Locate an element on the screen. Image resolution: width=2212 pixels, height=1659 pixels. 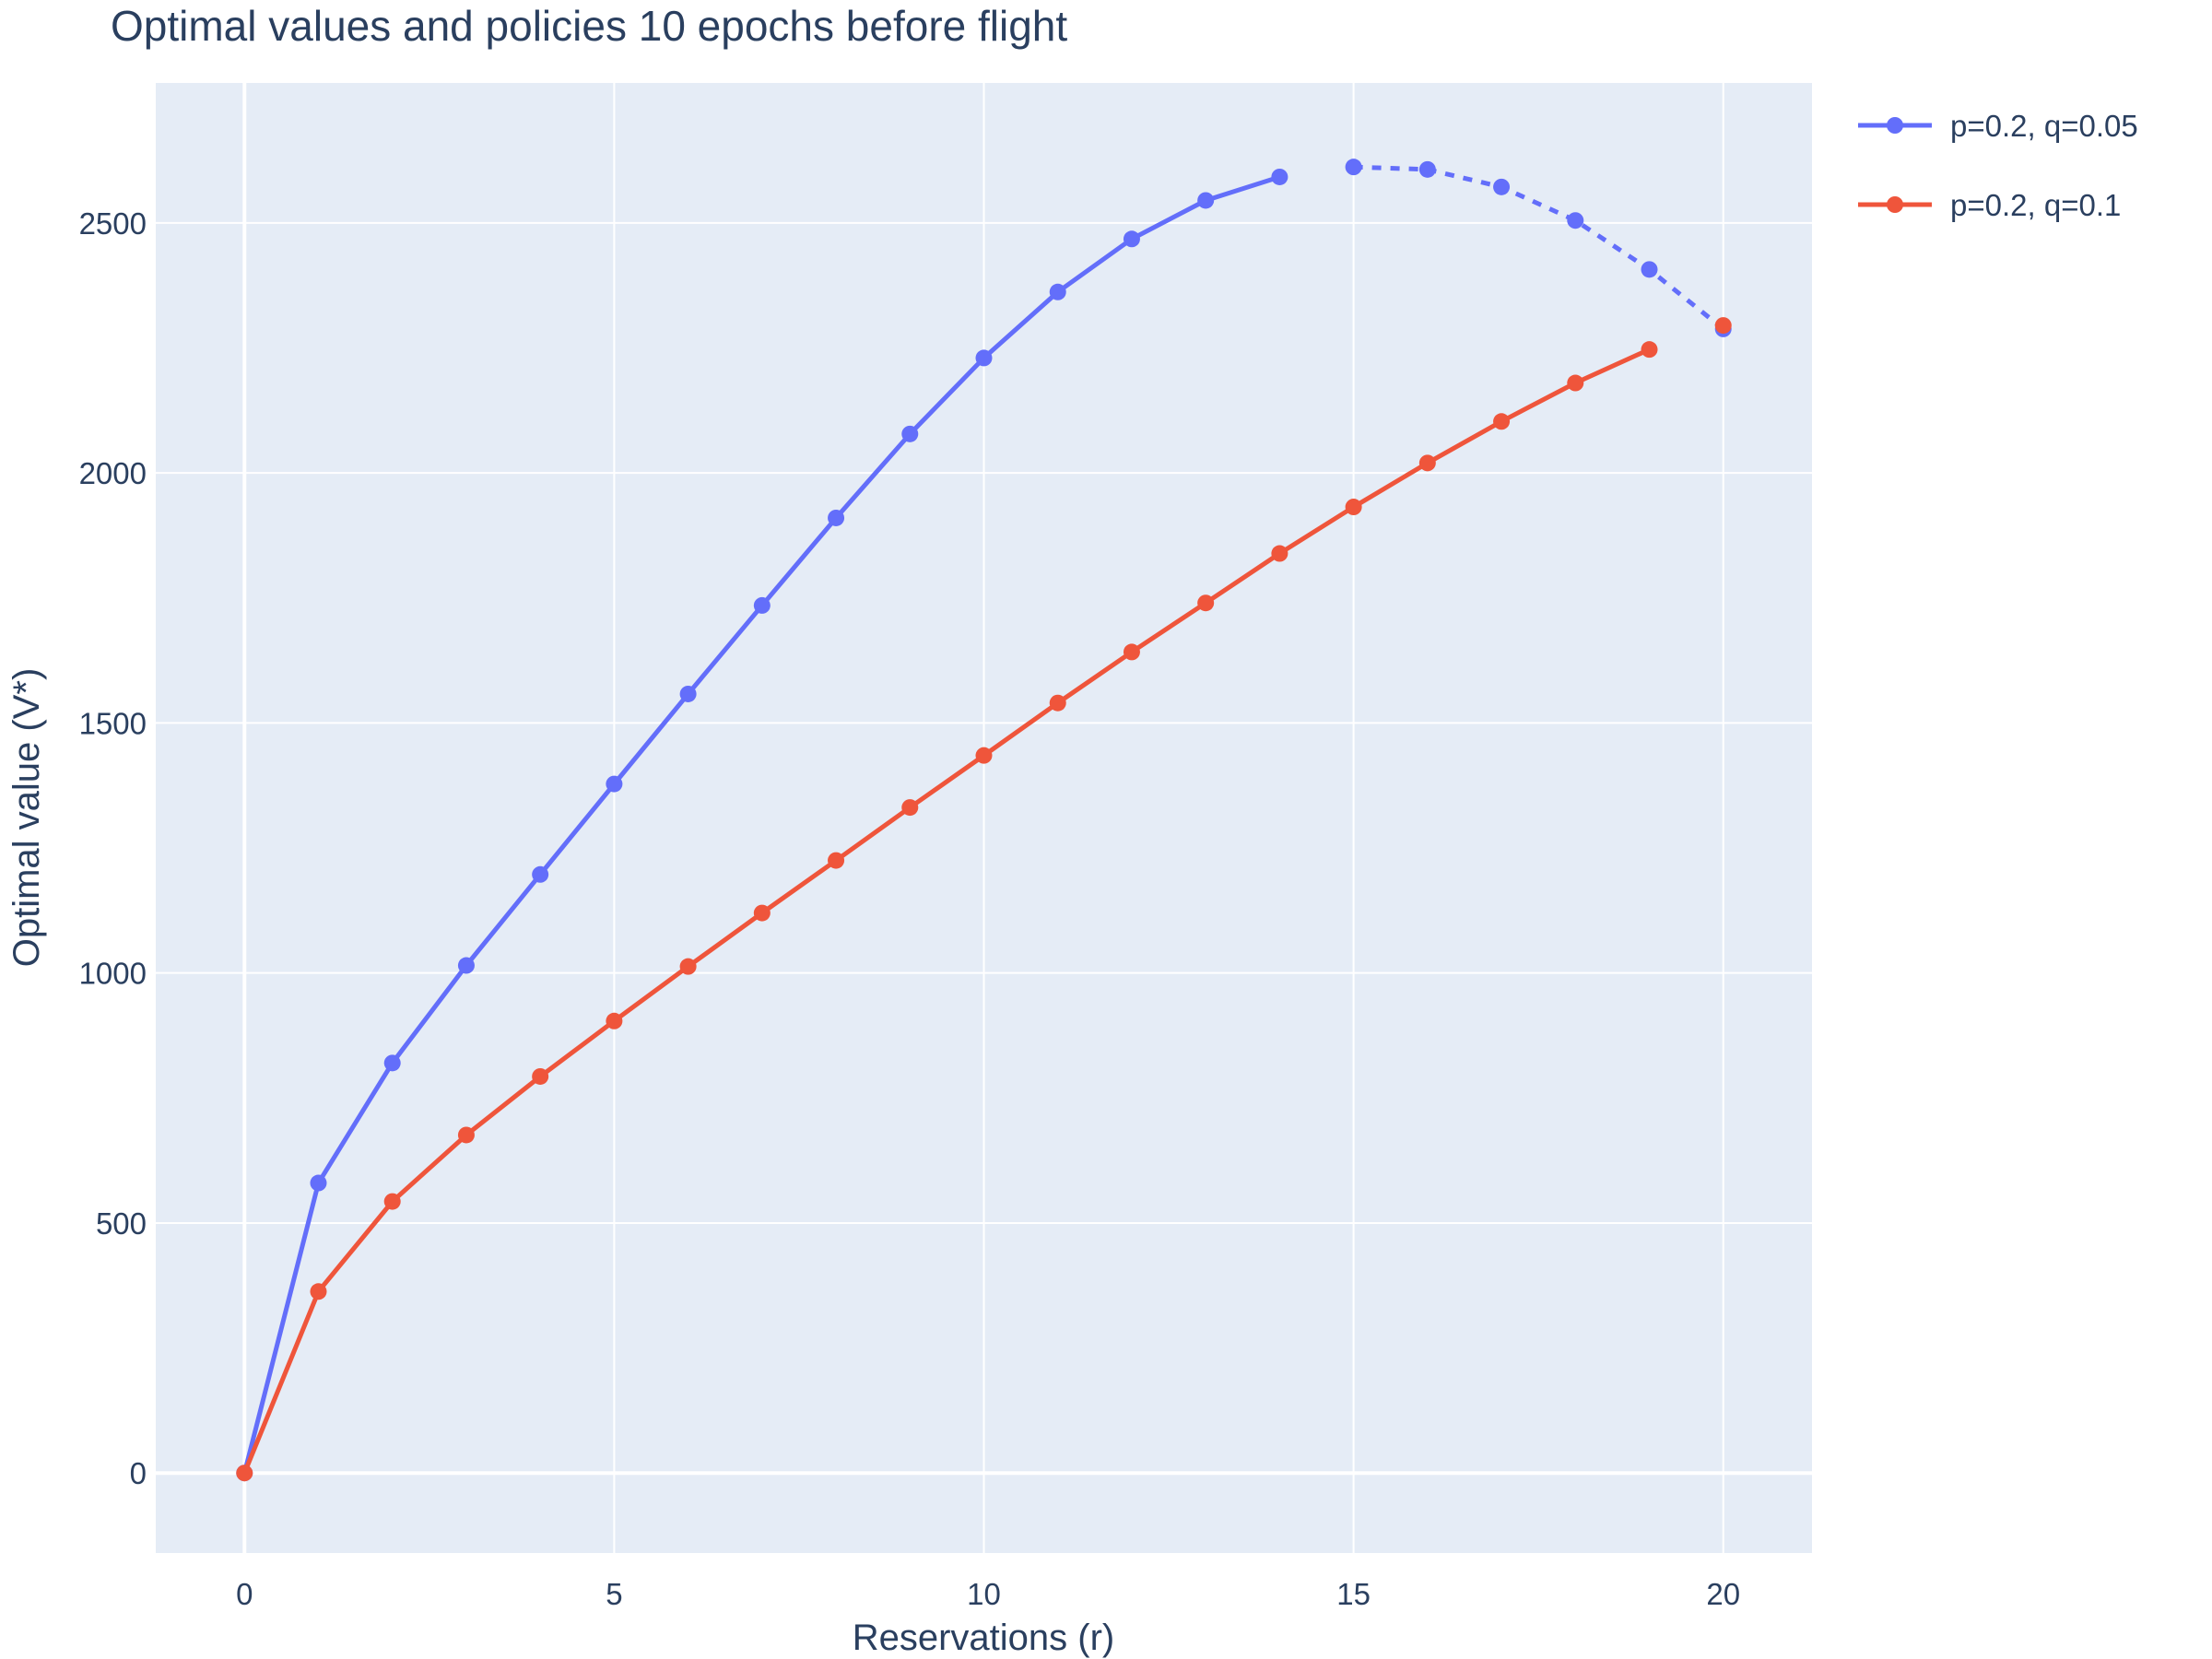
legend: p=0.2, q=0.05 p=0.2, q=0.1 is located at coordinates (1998, 165).